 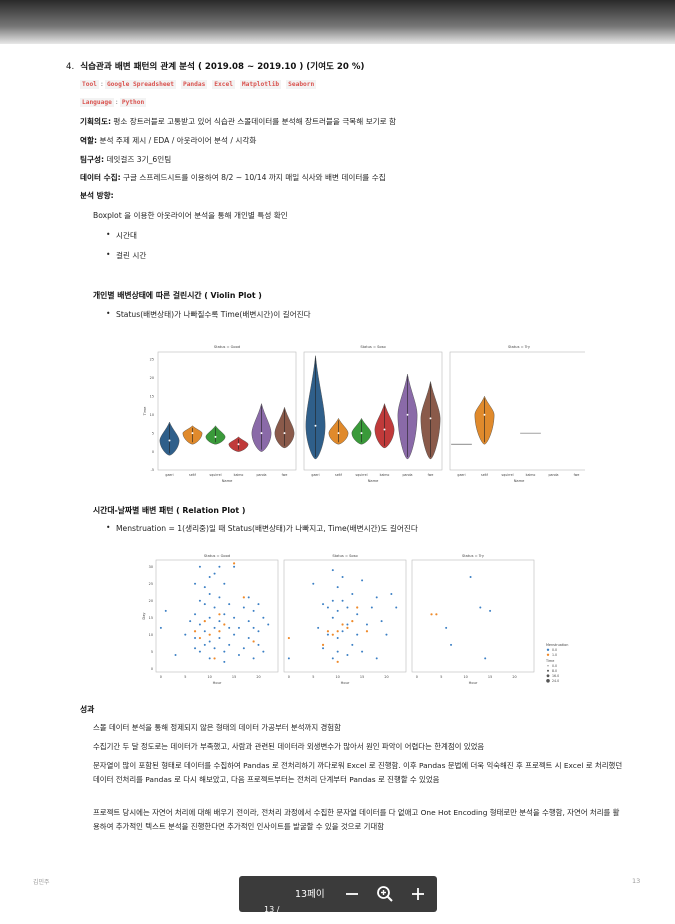 What do you see at coordinates (190, 215) in the screenshot?
I see `direction-text: Boxplot 을 이용한 아웃라이어 분석을 통해 개인별 특성 확인` at bounding box center [190, 215].